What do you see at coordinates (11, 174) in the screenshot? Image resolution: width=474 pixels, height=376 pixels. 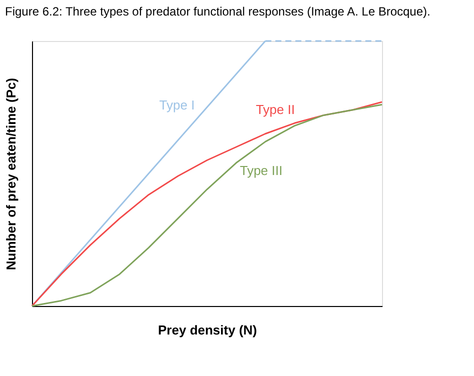 I see `y-axis-title: Number of prey eaten/time (Pc)` at bounding box center [11, 174].